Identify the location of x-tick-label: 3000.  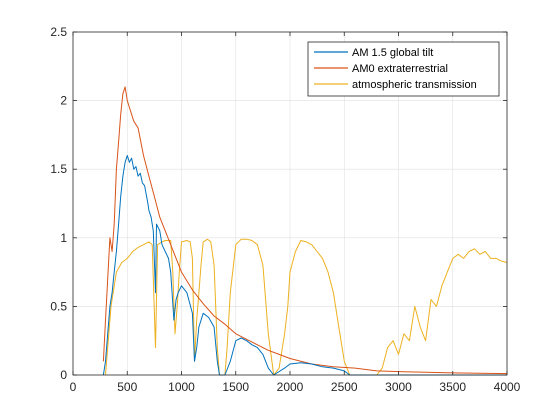
(398, 387).